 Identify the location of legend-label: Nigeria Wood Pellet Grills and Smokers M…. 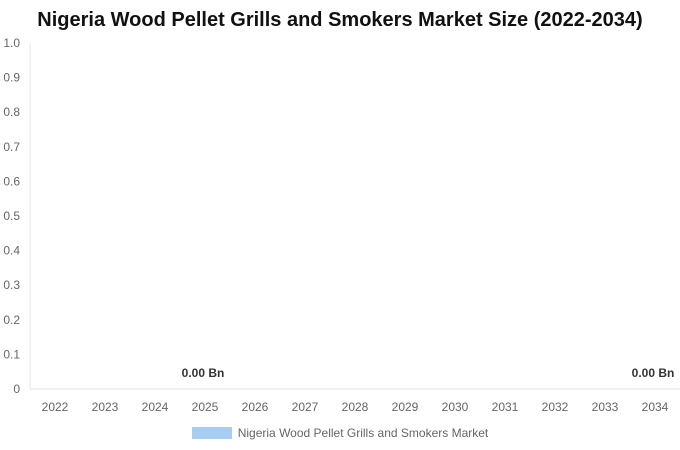
(363, 433).